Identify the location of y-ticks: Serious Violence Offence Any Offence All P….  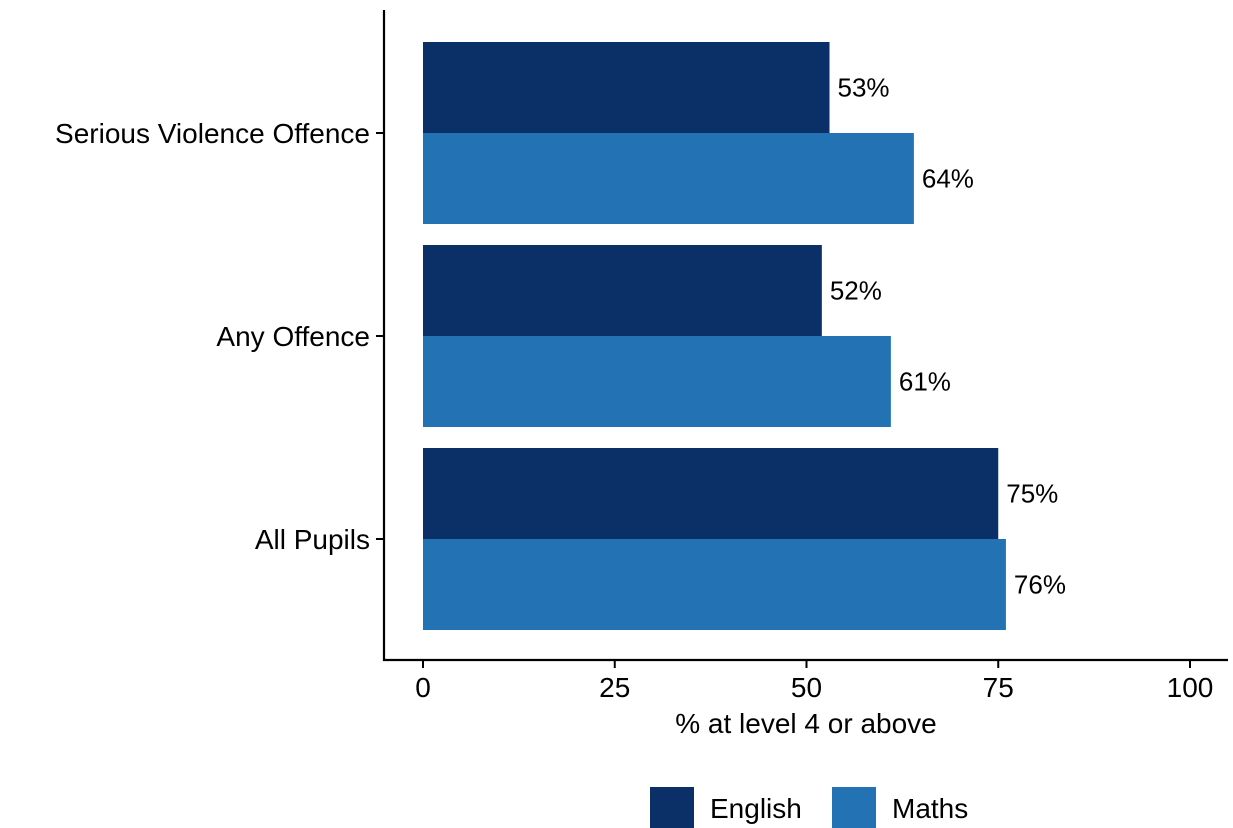
(219, 336).